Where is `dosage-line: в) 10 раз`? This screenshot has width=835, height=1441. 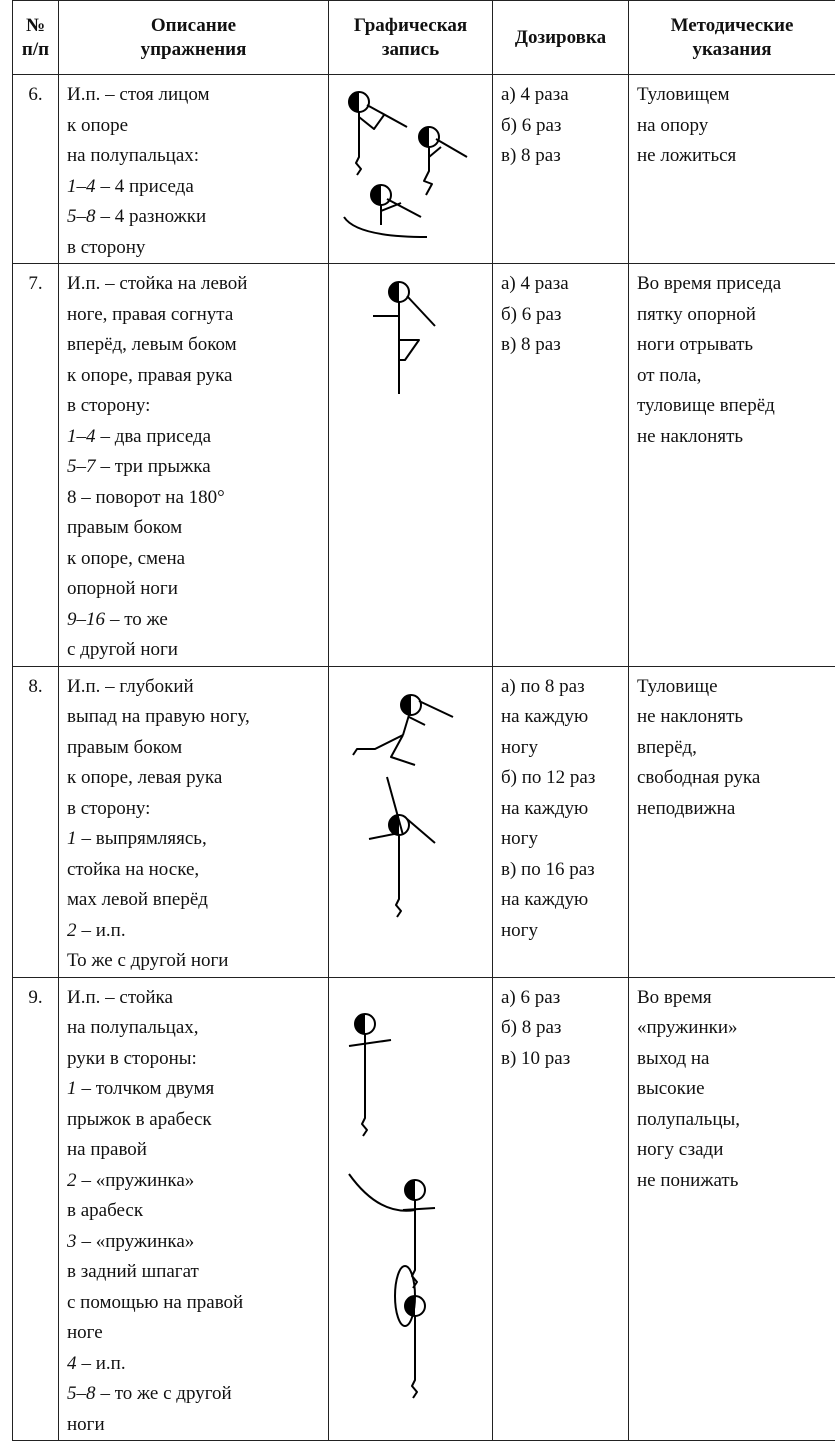 dosage-line: в) 10 раз is located at coordinates (564, 1059).